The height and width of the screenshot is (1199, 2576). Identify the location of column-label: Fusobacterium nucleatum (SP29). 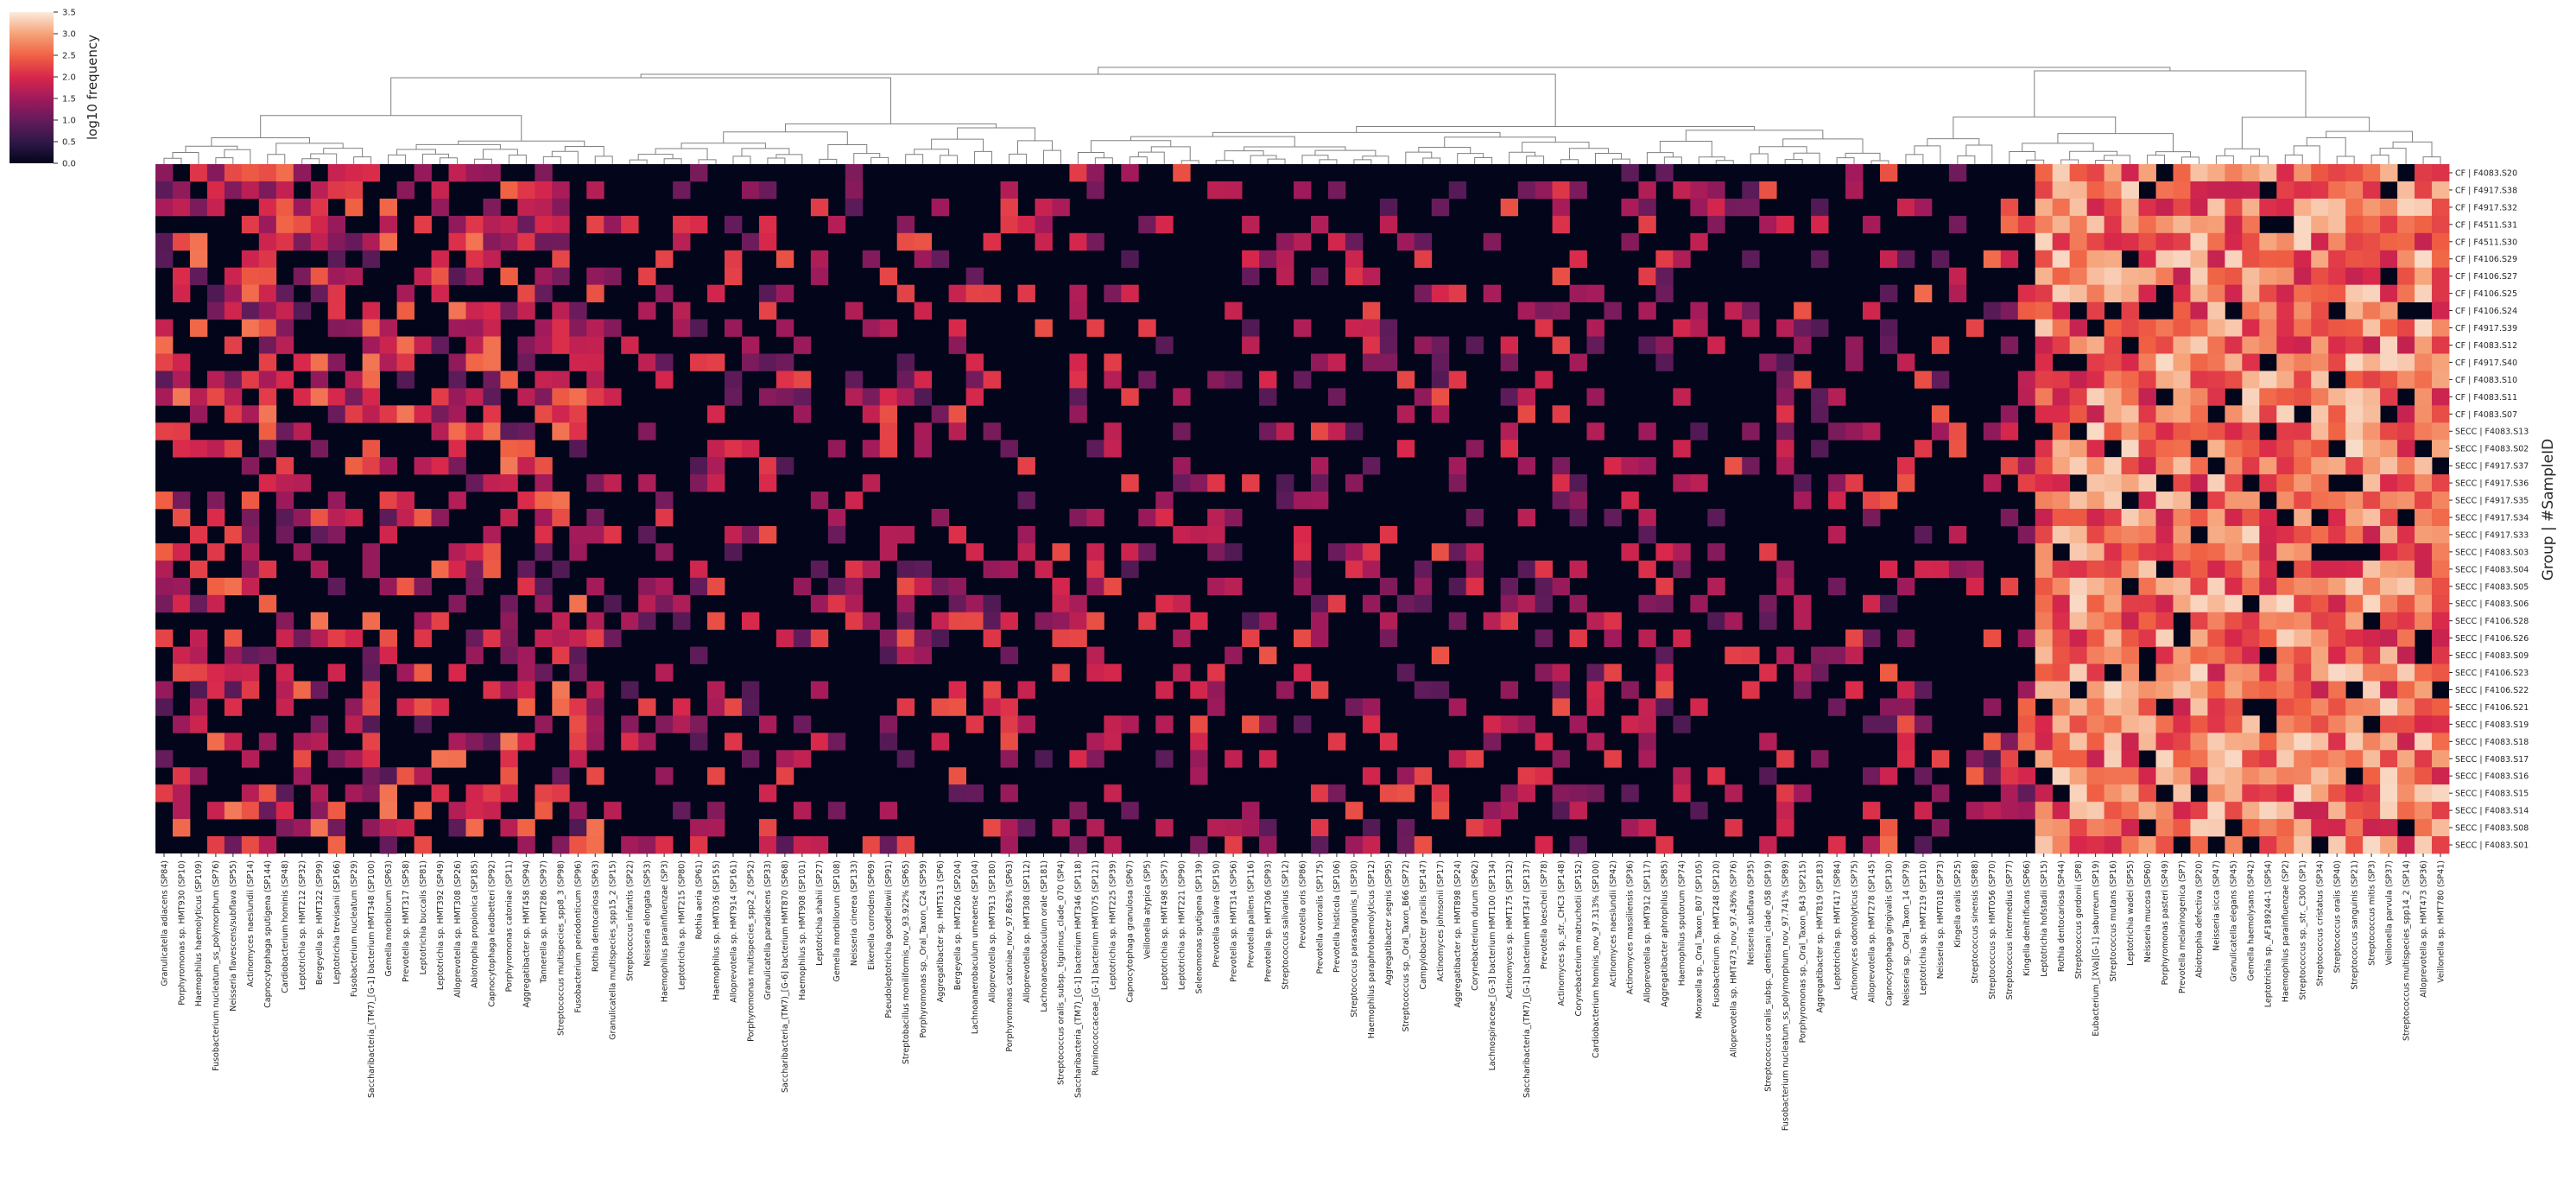
(354, 928).